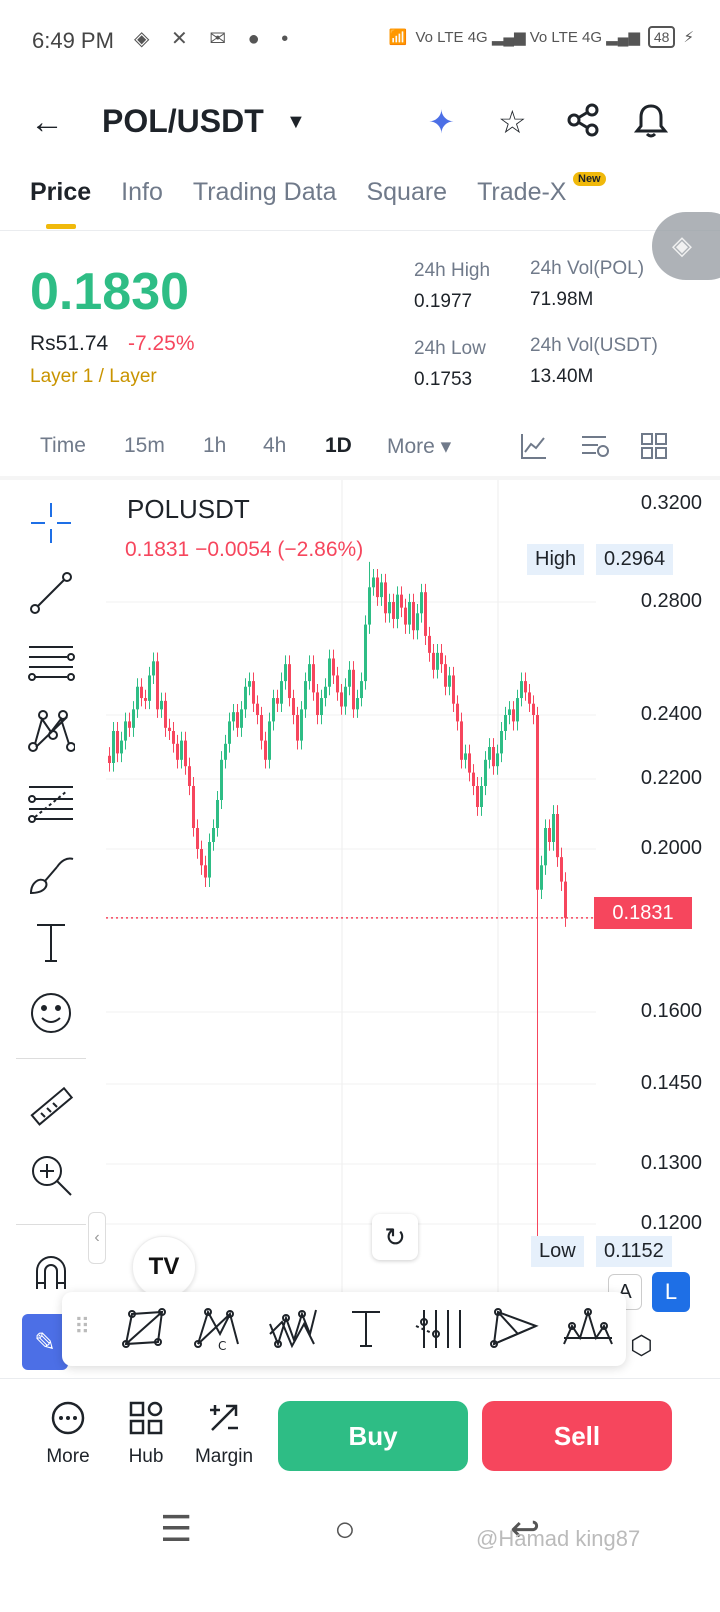 The image size is (720, 1612). Describe the element at coordinates (671, 1163) in the screenshot. I see `y-axis-tick: 0.1300` at that location.